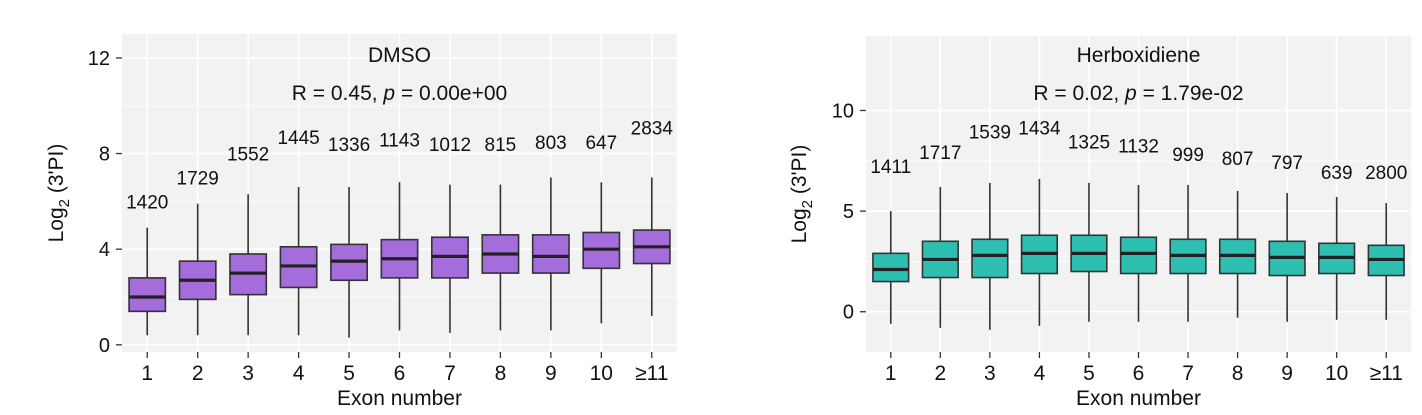 This screenshot has width=1422, height=415. I want to click on count-label: 1132, so click(1138, 147).